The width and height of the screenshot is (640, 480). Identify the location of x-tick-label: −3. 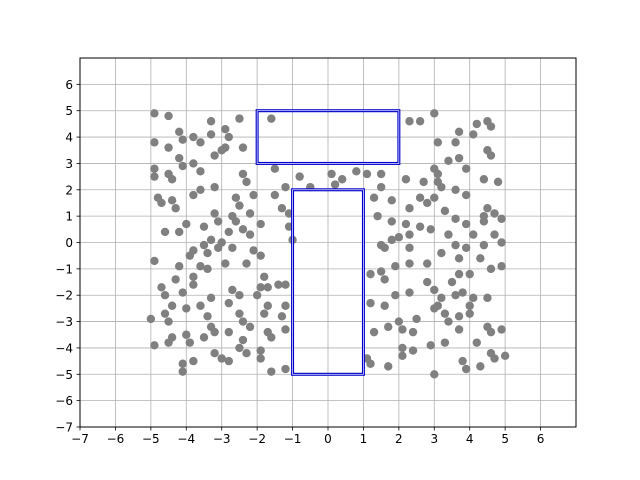
(222, 439).